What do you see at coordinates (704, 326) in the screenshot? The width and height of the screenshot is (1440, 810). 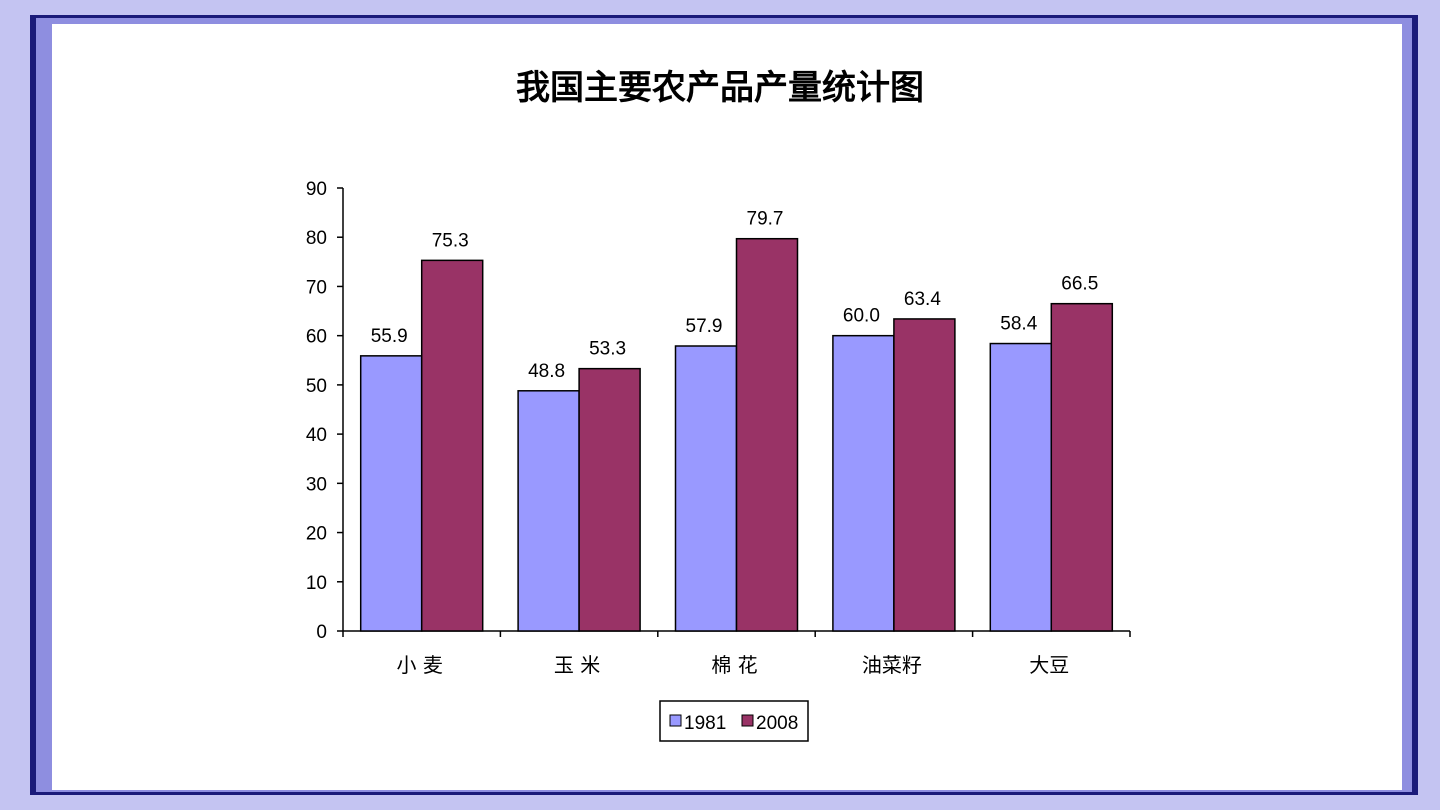 I see `data-label: 57.9` at bounding box center [704, 326].